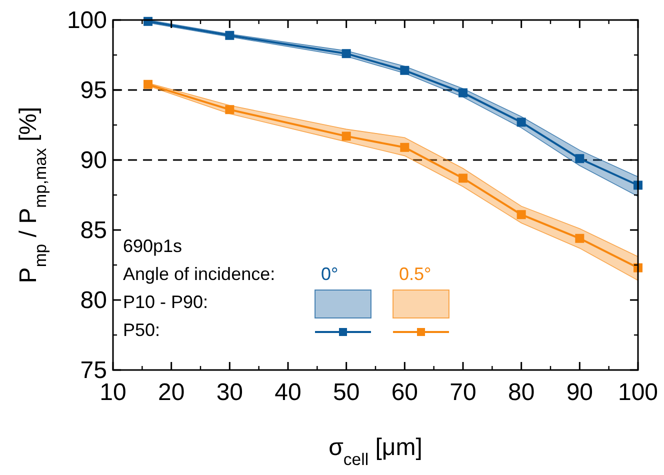 The image size is (664, 475). I want to click on legend-title: Angle of incidence:, so click(199, 274).